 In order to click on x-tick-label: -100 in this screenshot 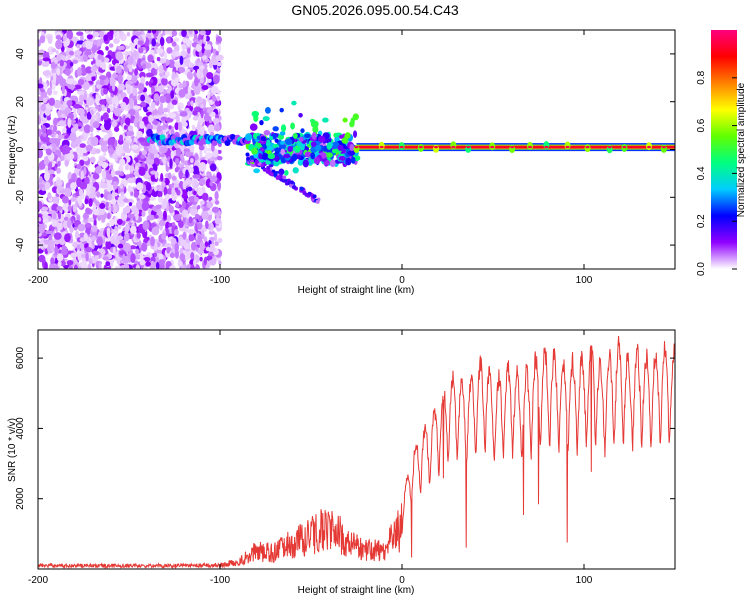, I will do `click(220, 280)`.